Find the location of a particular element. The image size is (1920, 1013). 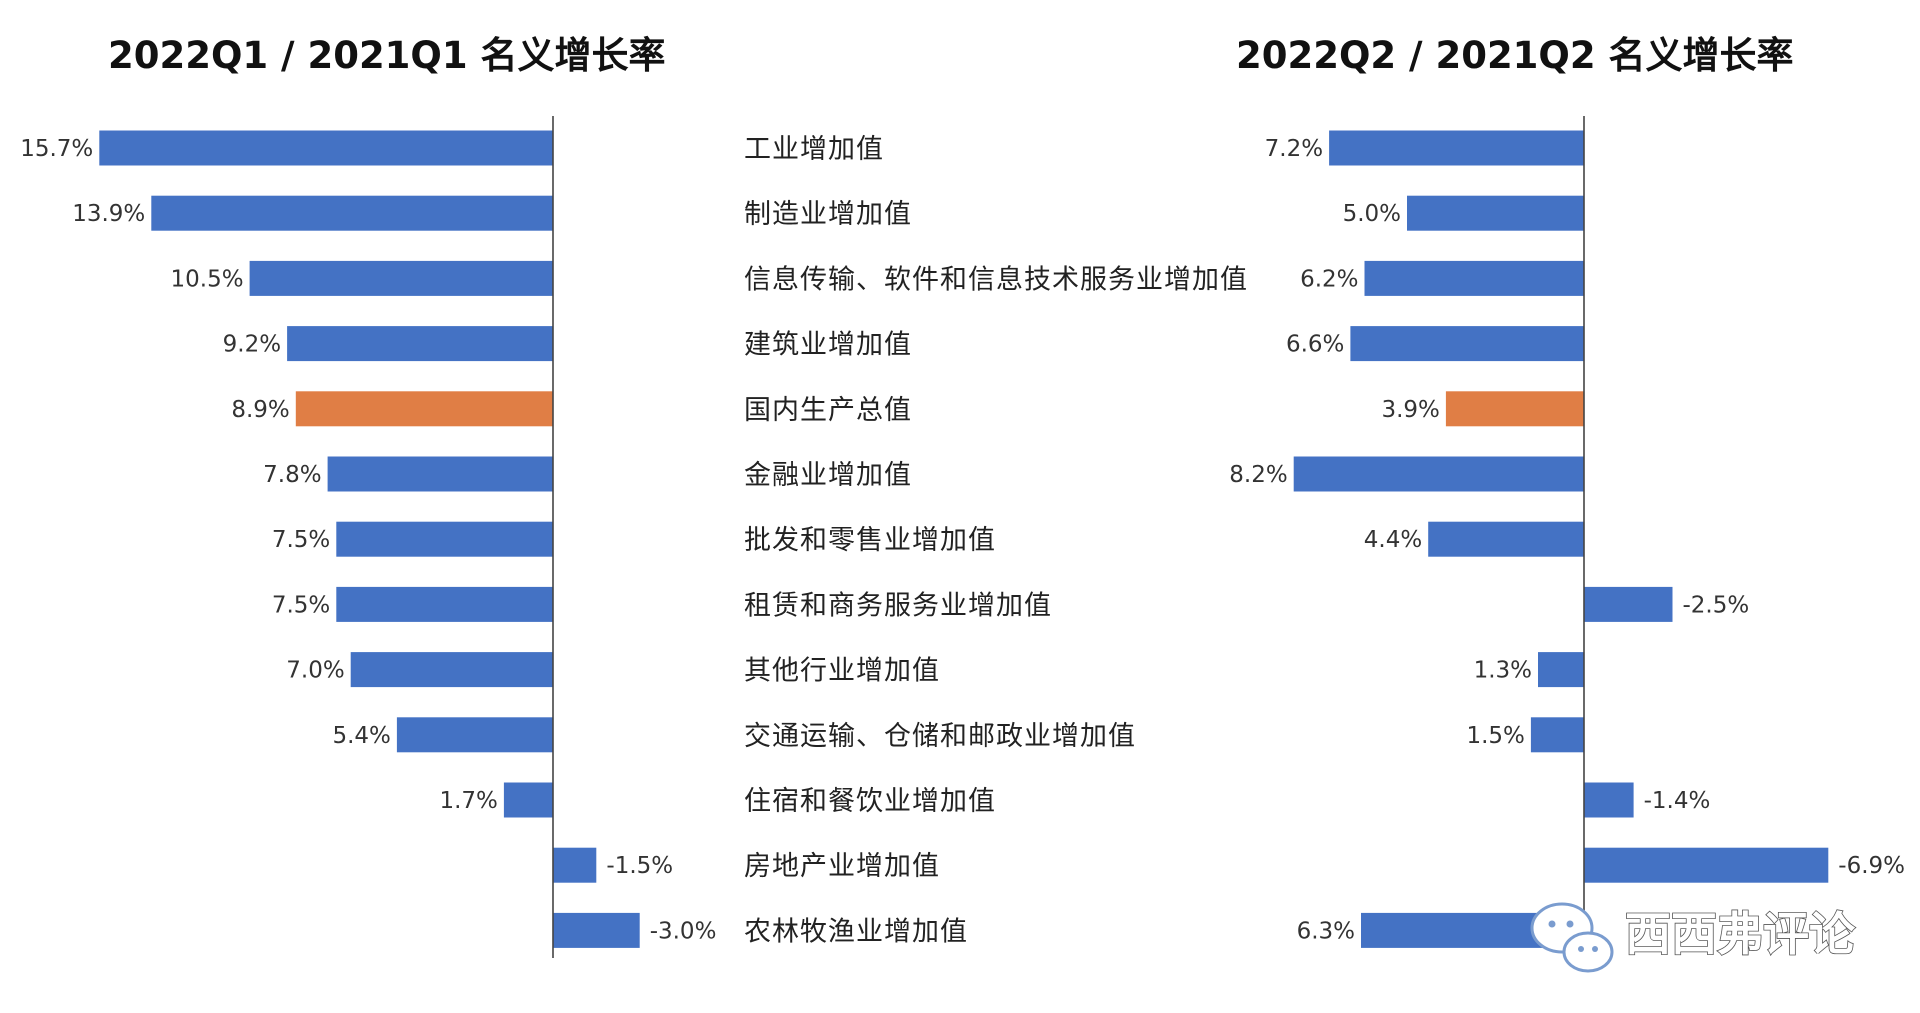

category-label: 工业增加值 is located at coordinates (814, 149).